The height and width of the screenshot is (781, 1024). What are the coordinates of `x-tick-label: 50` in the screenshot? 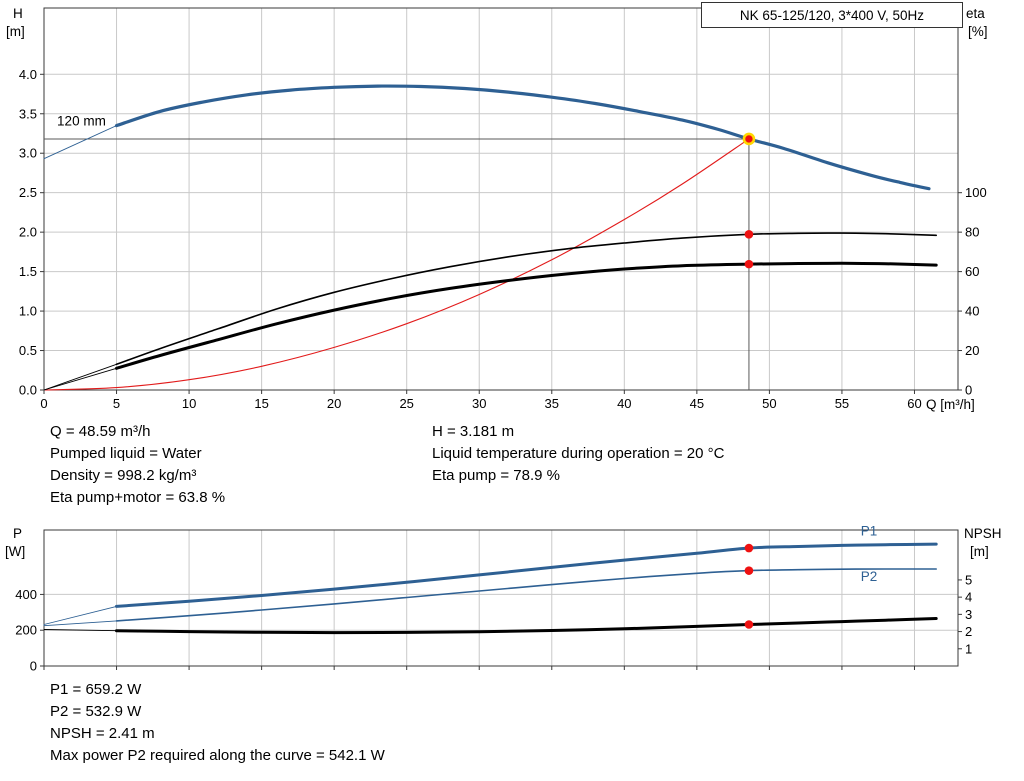 It's located at (769, 403).